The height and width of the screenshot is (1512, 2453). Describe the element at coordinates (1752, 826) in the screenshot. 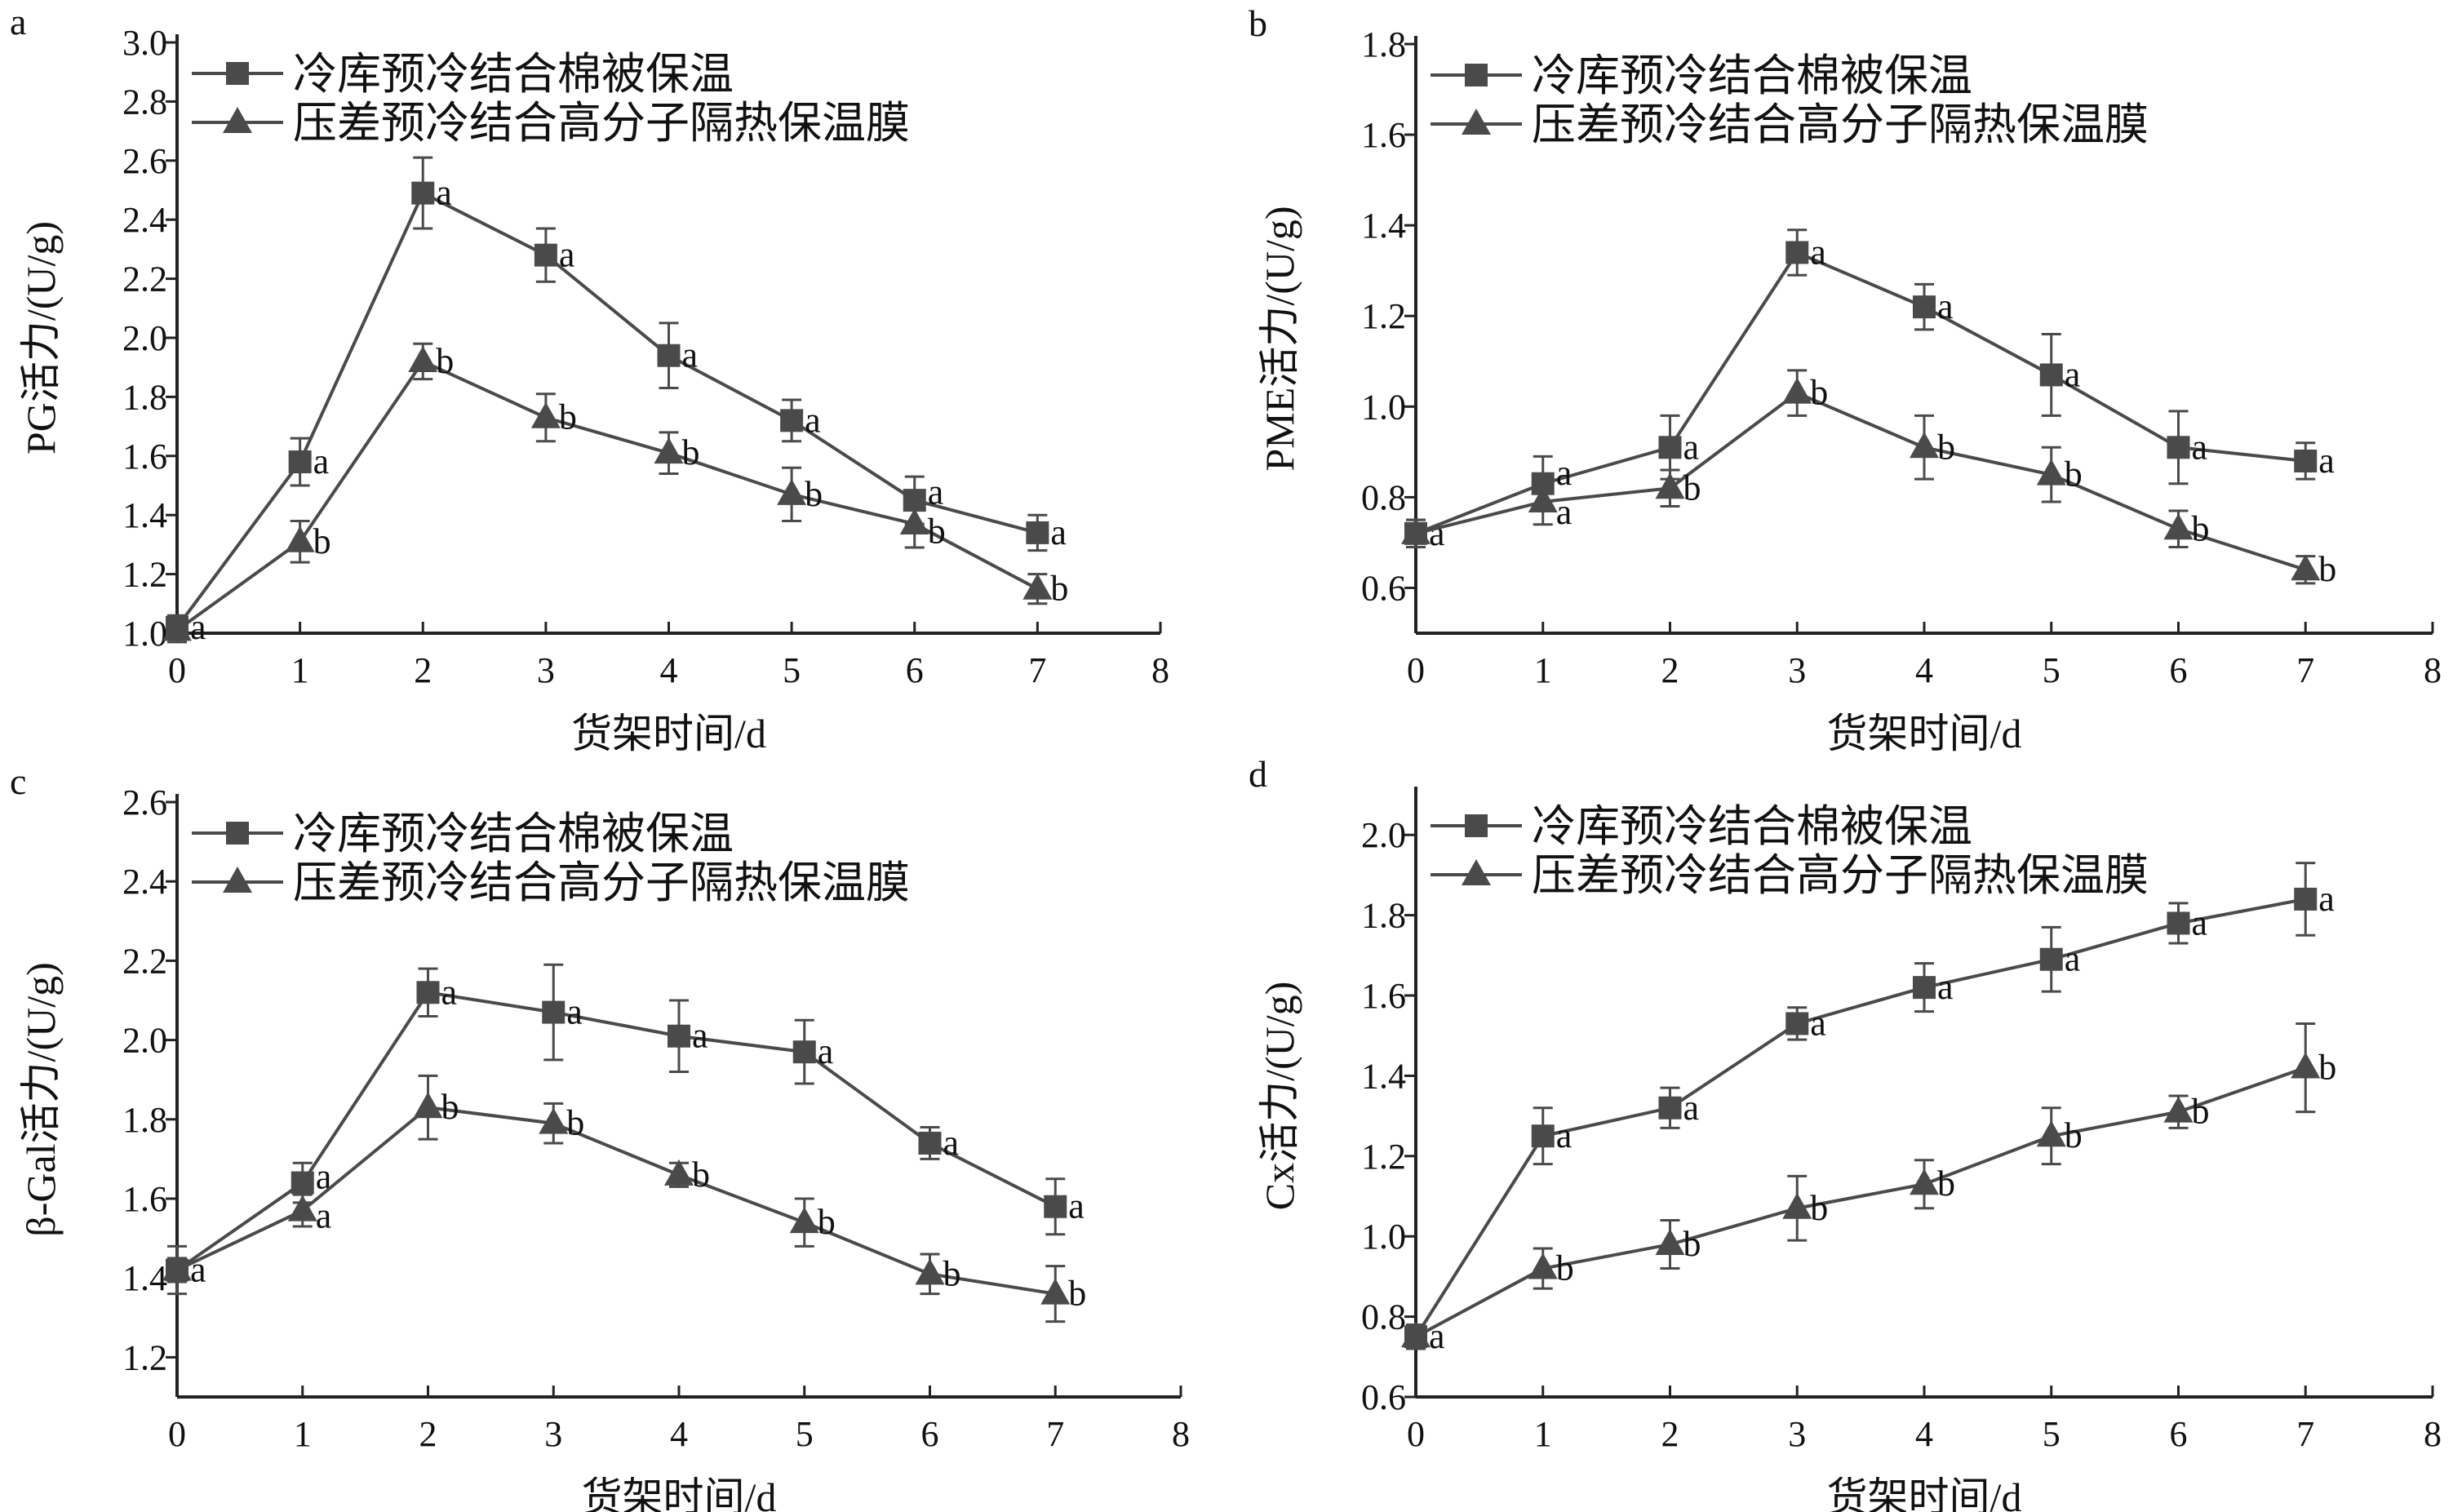

I see `legend-entry: 冷库预冷结合棉被保温` at that location.